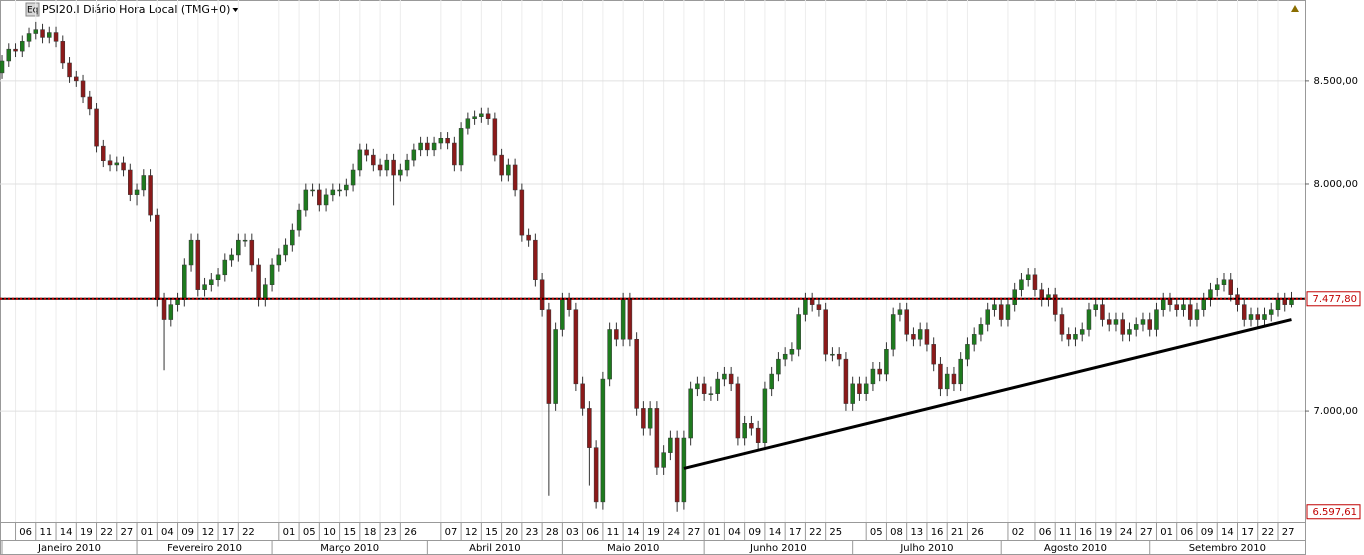 The image size is (1364, 555). What do you see at coordinates (235, 10) in the screenshot?
I see `dropdown-caret` at bounding box center [235, 10].